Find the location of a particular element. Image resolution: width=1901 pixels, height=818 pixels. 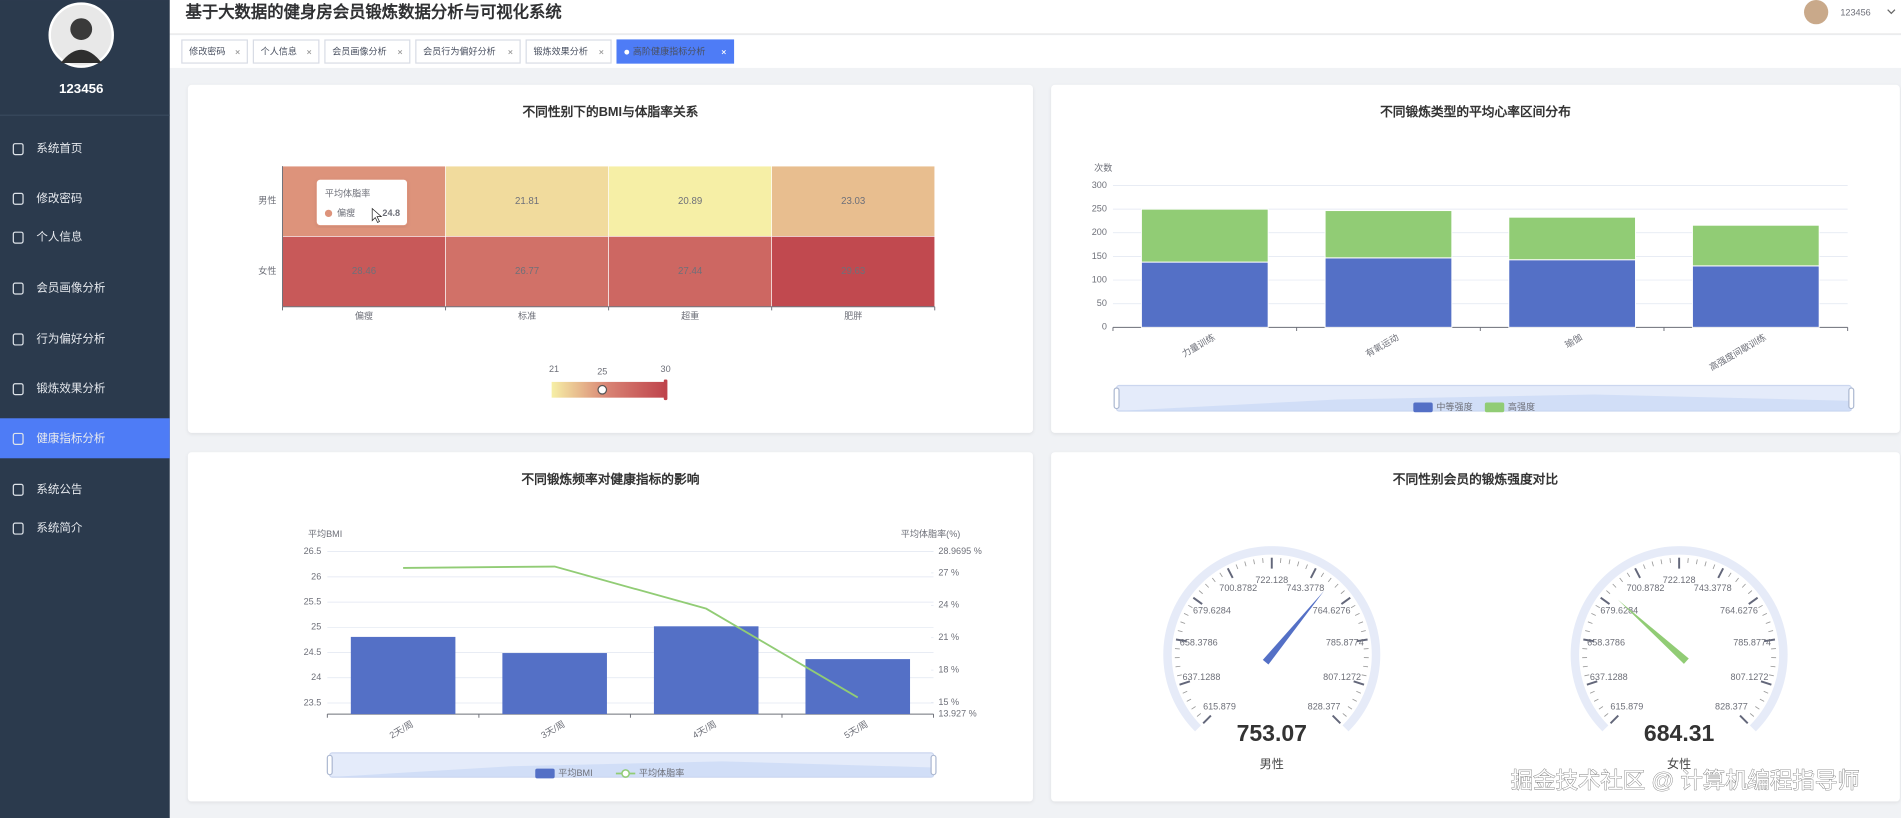

tooltip is located at coordinates (362, 202).